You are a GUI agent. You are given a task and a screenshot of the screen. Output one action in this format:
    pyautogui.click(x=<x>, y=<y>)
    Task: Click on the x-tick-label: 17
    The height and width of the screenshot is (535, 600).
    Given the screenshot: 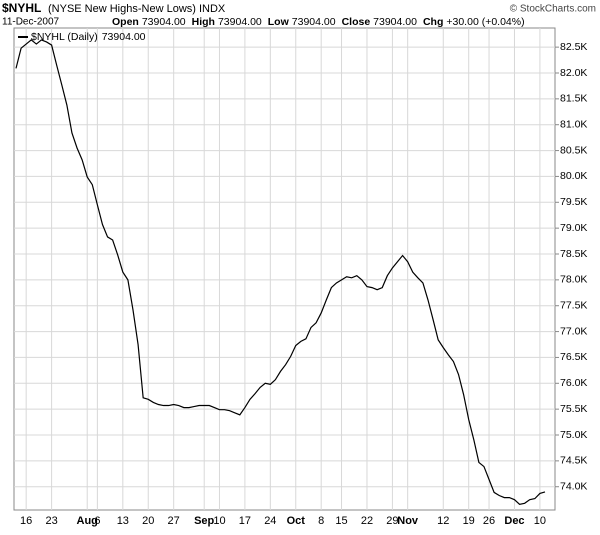 What is the action you would take?
    pyautogui.click(x=245, y=521)
    